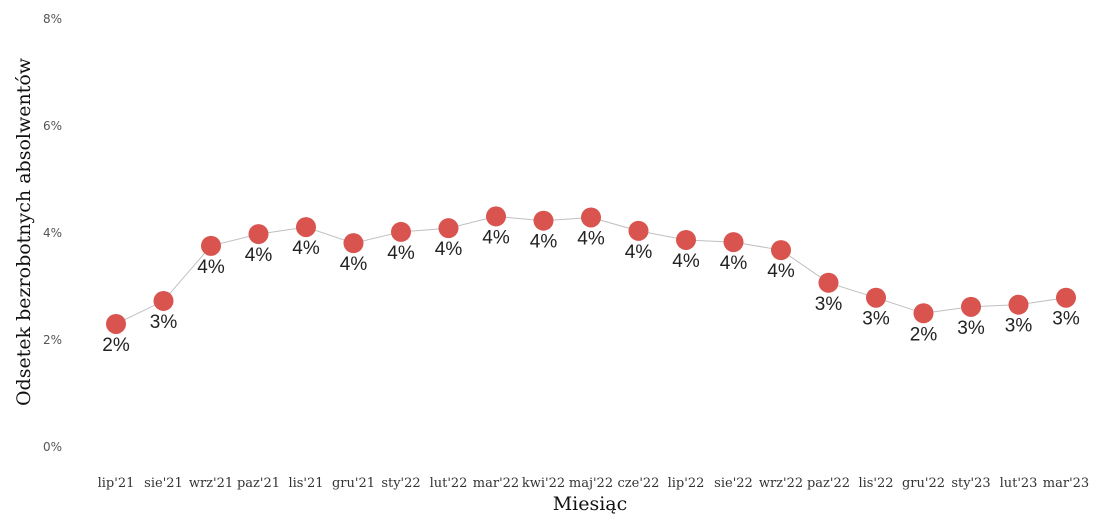  Describe the element at coordinates (163, 483) in the screenshot. I see `x-tick-label: sie'21` at that location.